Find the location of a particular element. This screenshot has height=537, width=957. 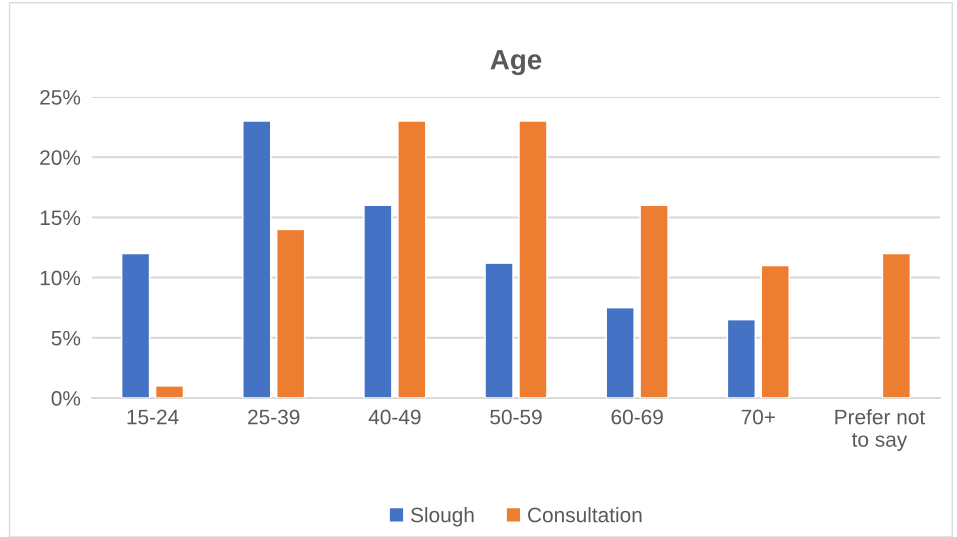

x-tick-label: 25-39 is located at coordinates (274, 417).